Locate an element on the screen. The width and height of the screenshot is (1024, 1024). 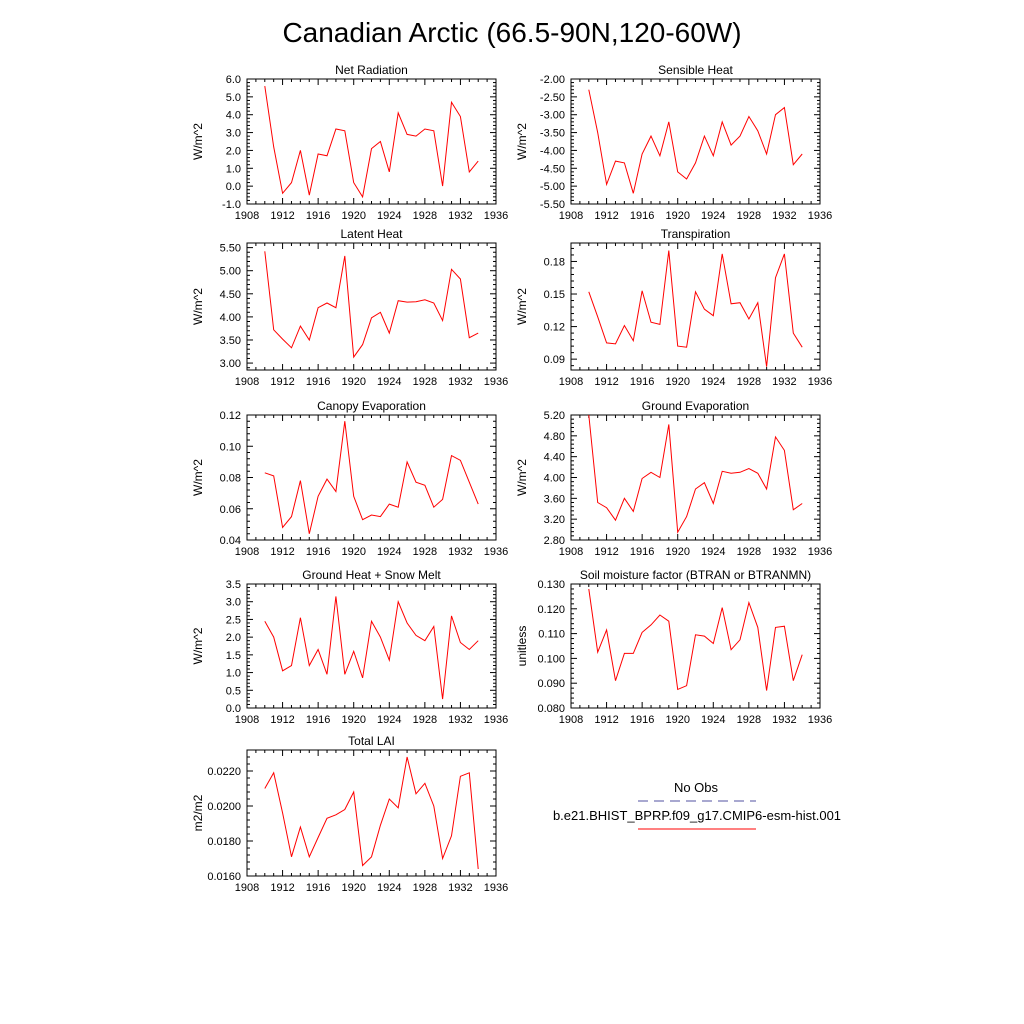
y-tick-label: 0.12 is located at coordinates (554, 328).